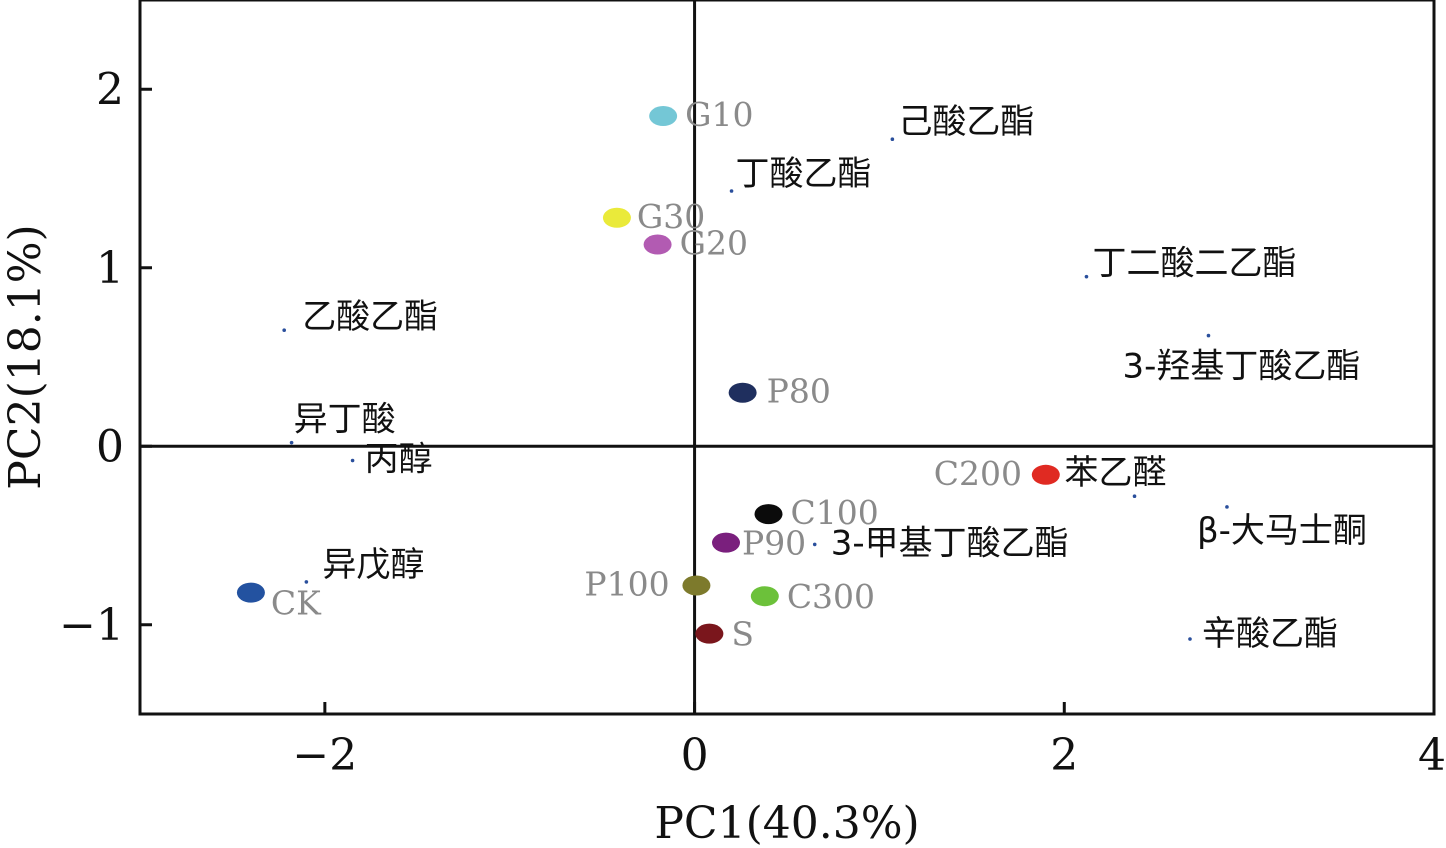  I want to click on variable-label: 3-羟基丁酸乙酯, so click(1241, 367).